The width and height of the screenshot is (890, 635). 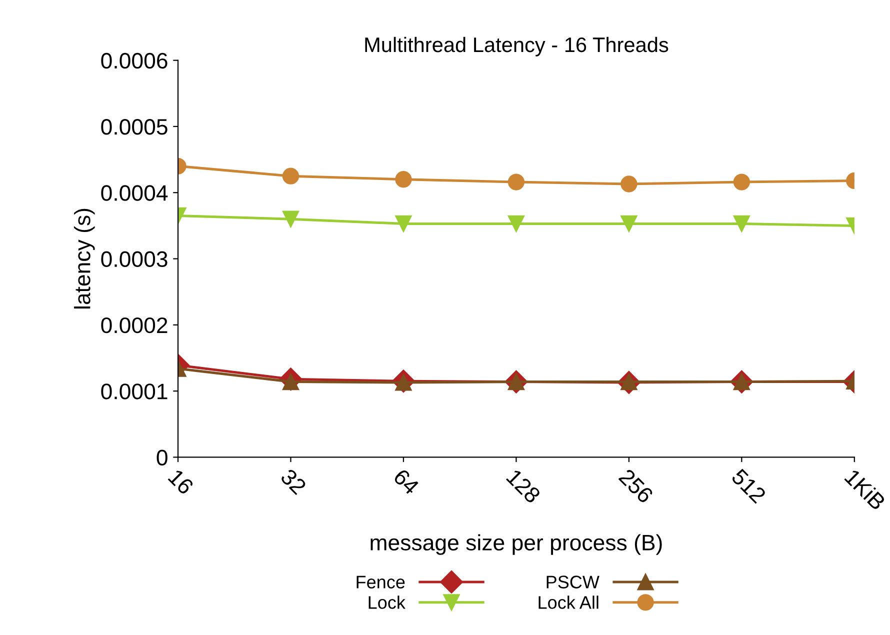 I want to click on x-tick-label: 64, so click(x=406, y=482).